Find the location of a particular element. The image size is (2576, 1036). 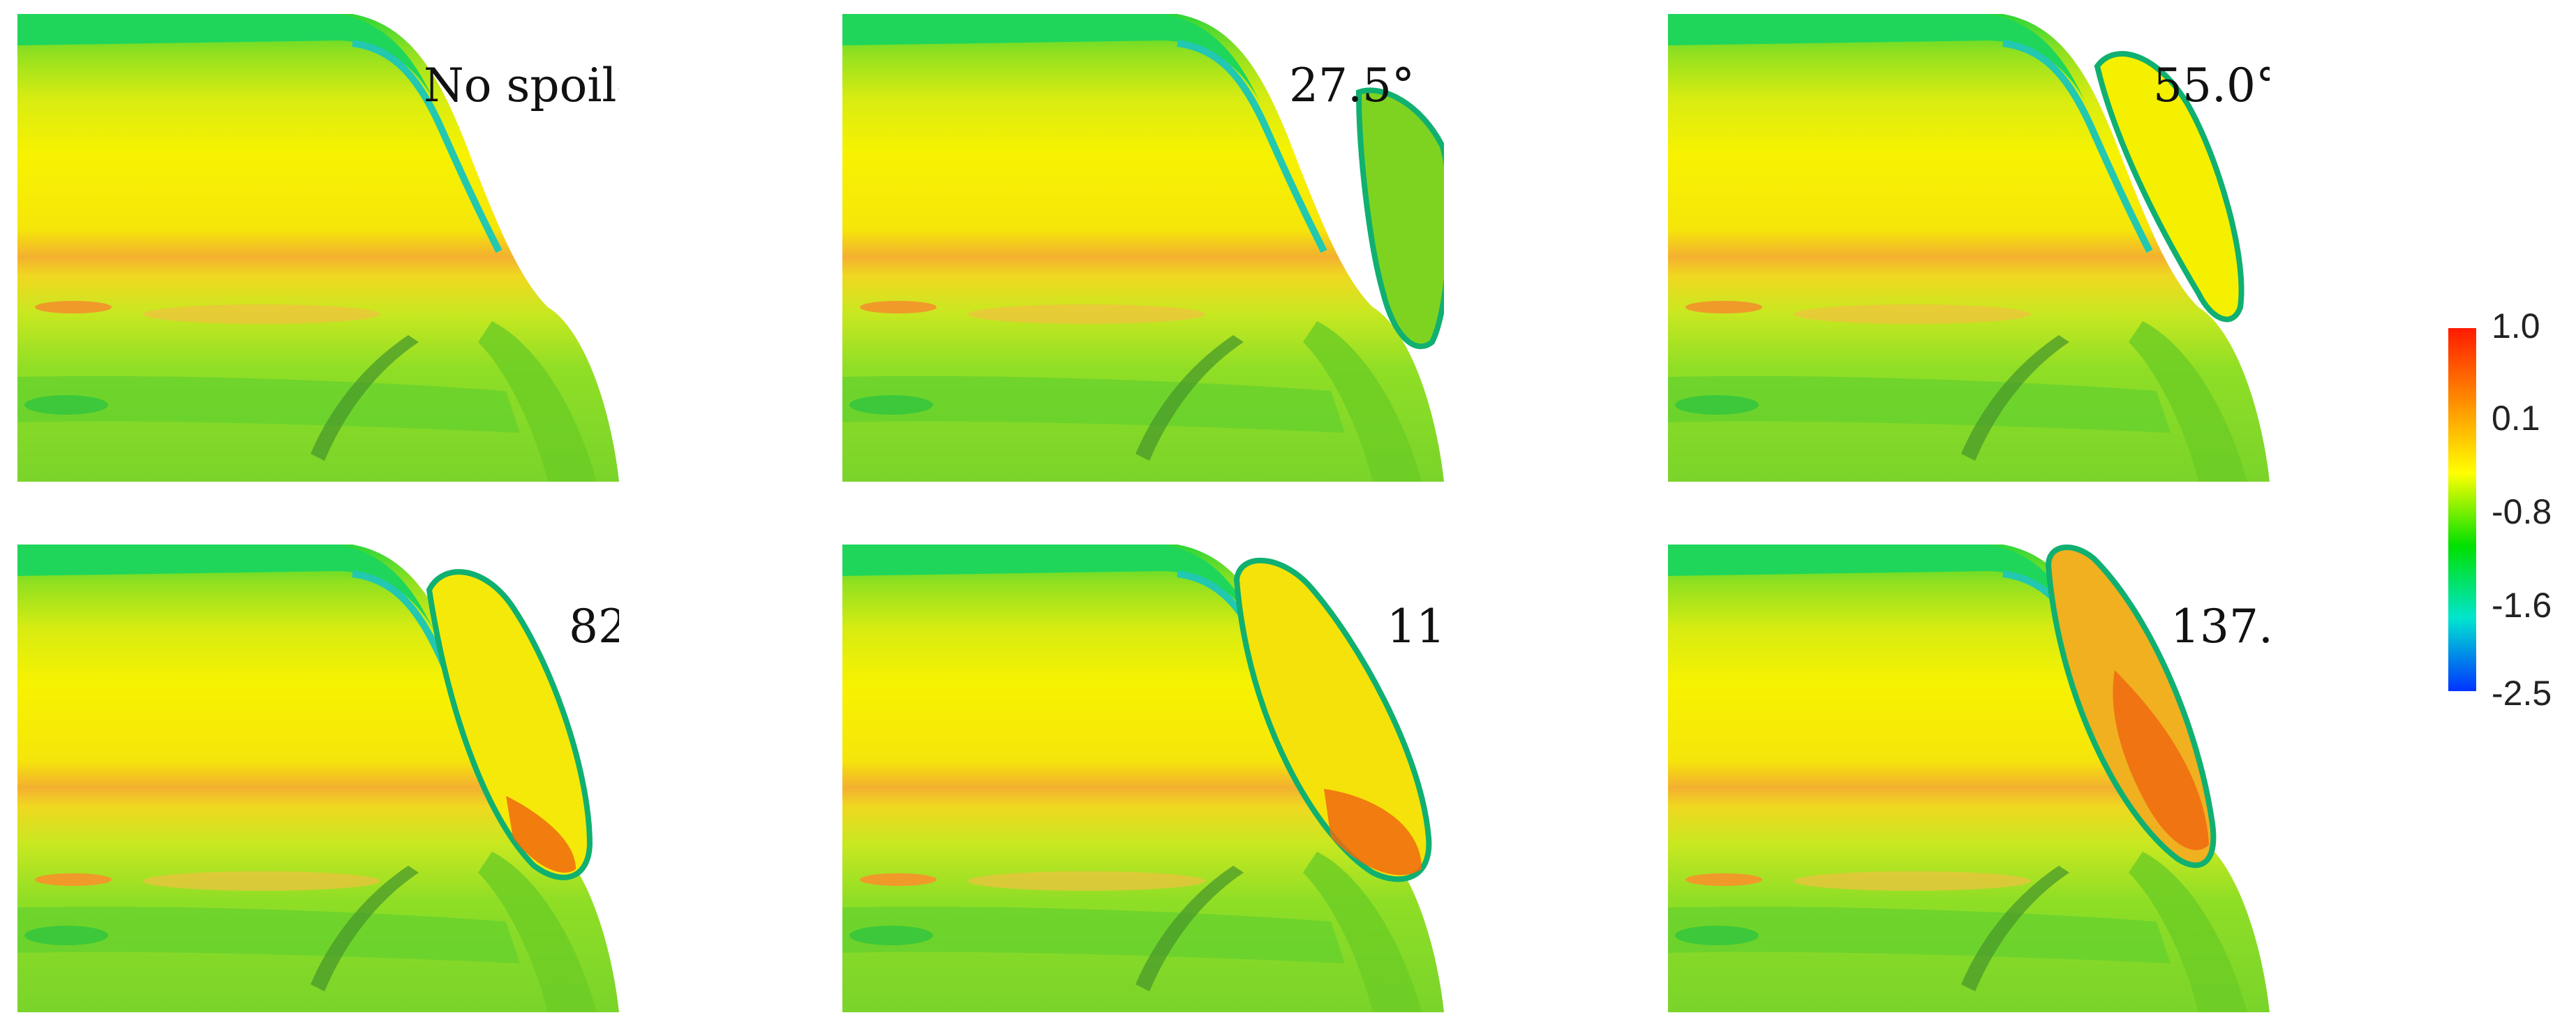

pressure-colorbar is located at coordinates (2462, 509).